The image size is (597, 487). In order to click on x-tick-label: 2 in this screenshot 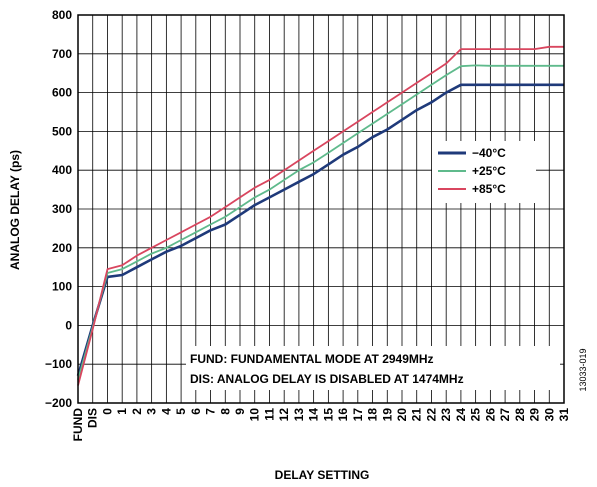, I will do `click(137, 411)`.